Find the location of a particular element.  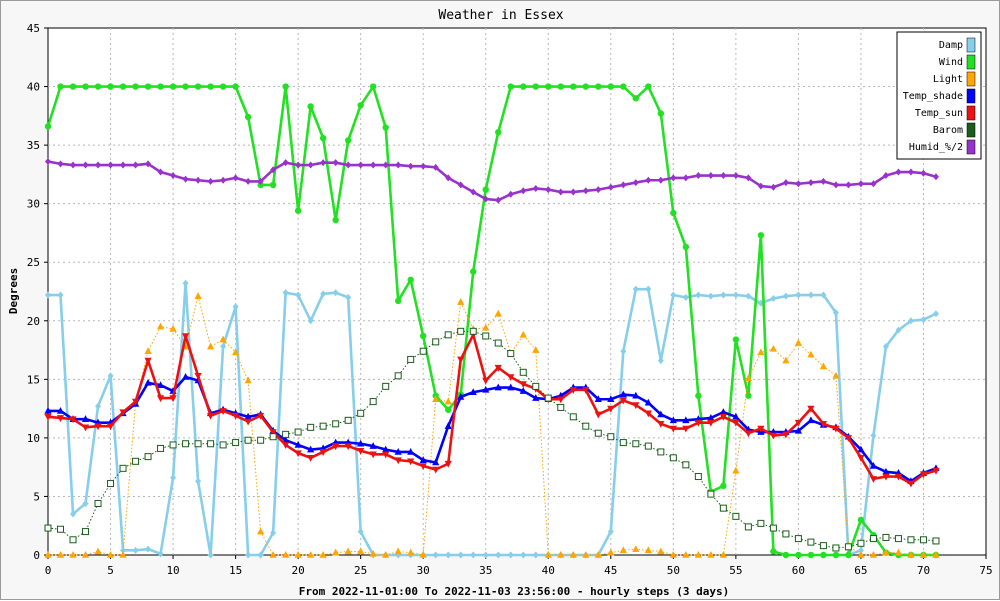

legend-label: Barom is located at coordinates (948, 130).